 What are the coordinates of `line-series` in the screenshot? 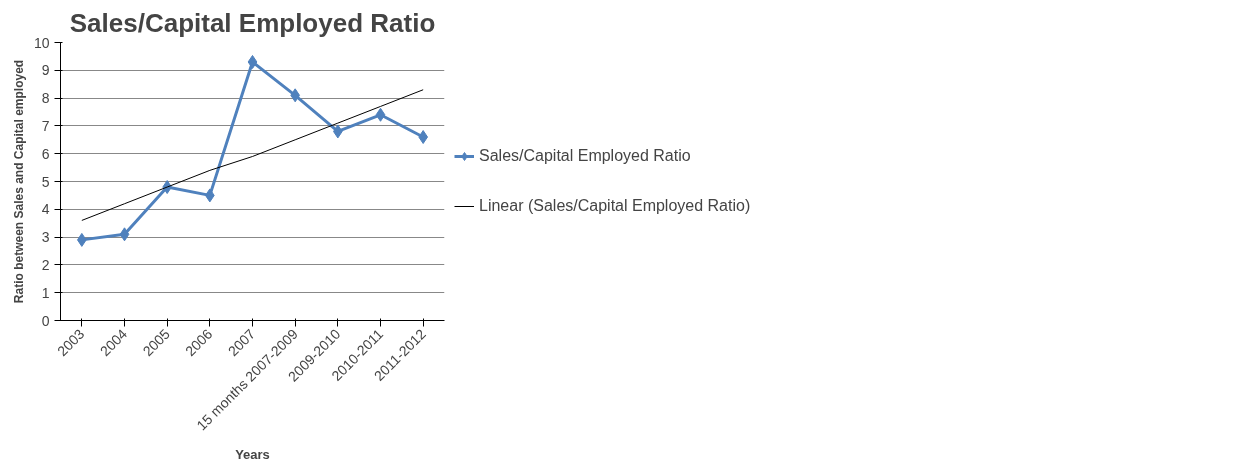 It's located at (252, 155).